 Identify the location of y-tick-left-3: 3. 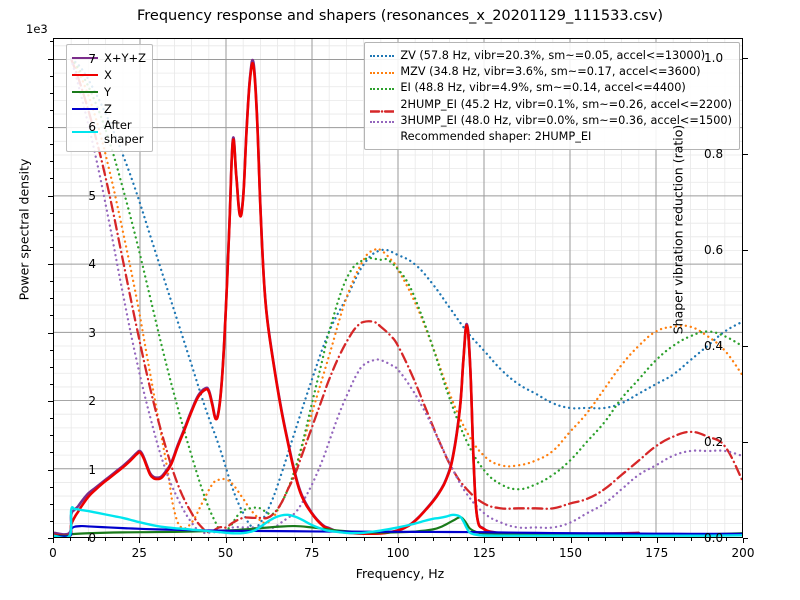
(92, 332).